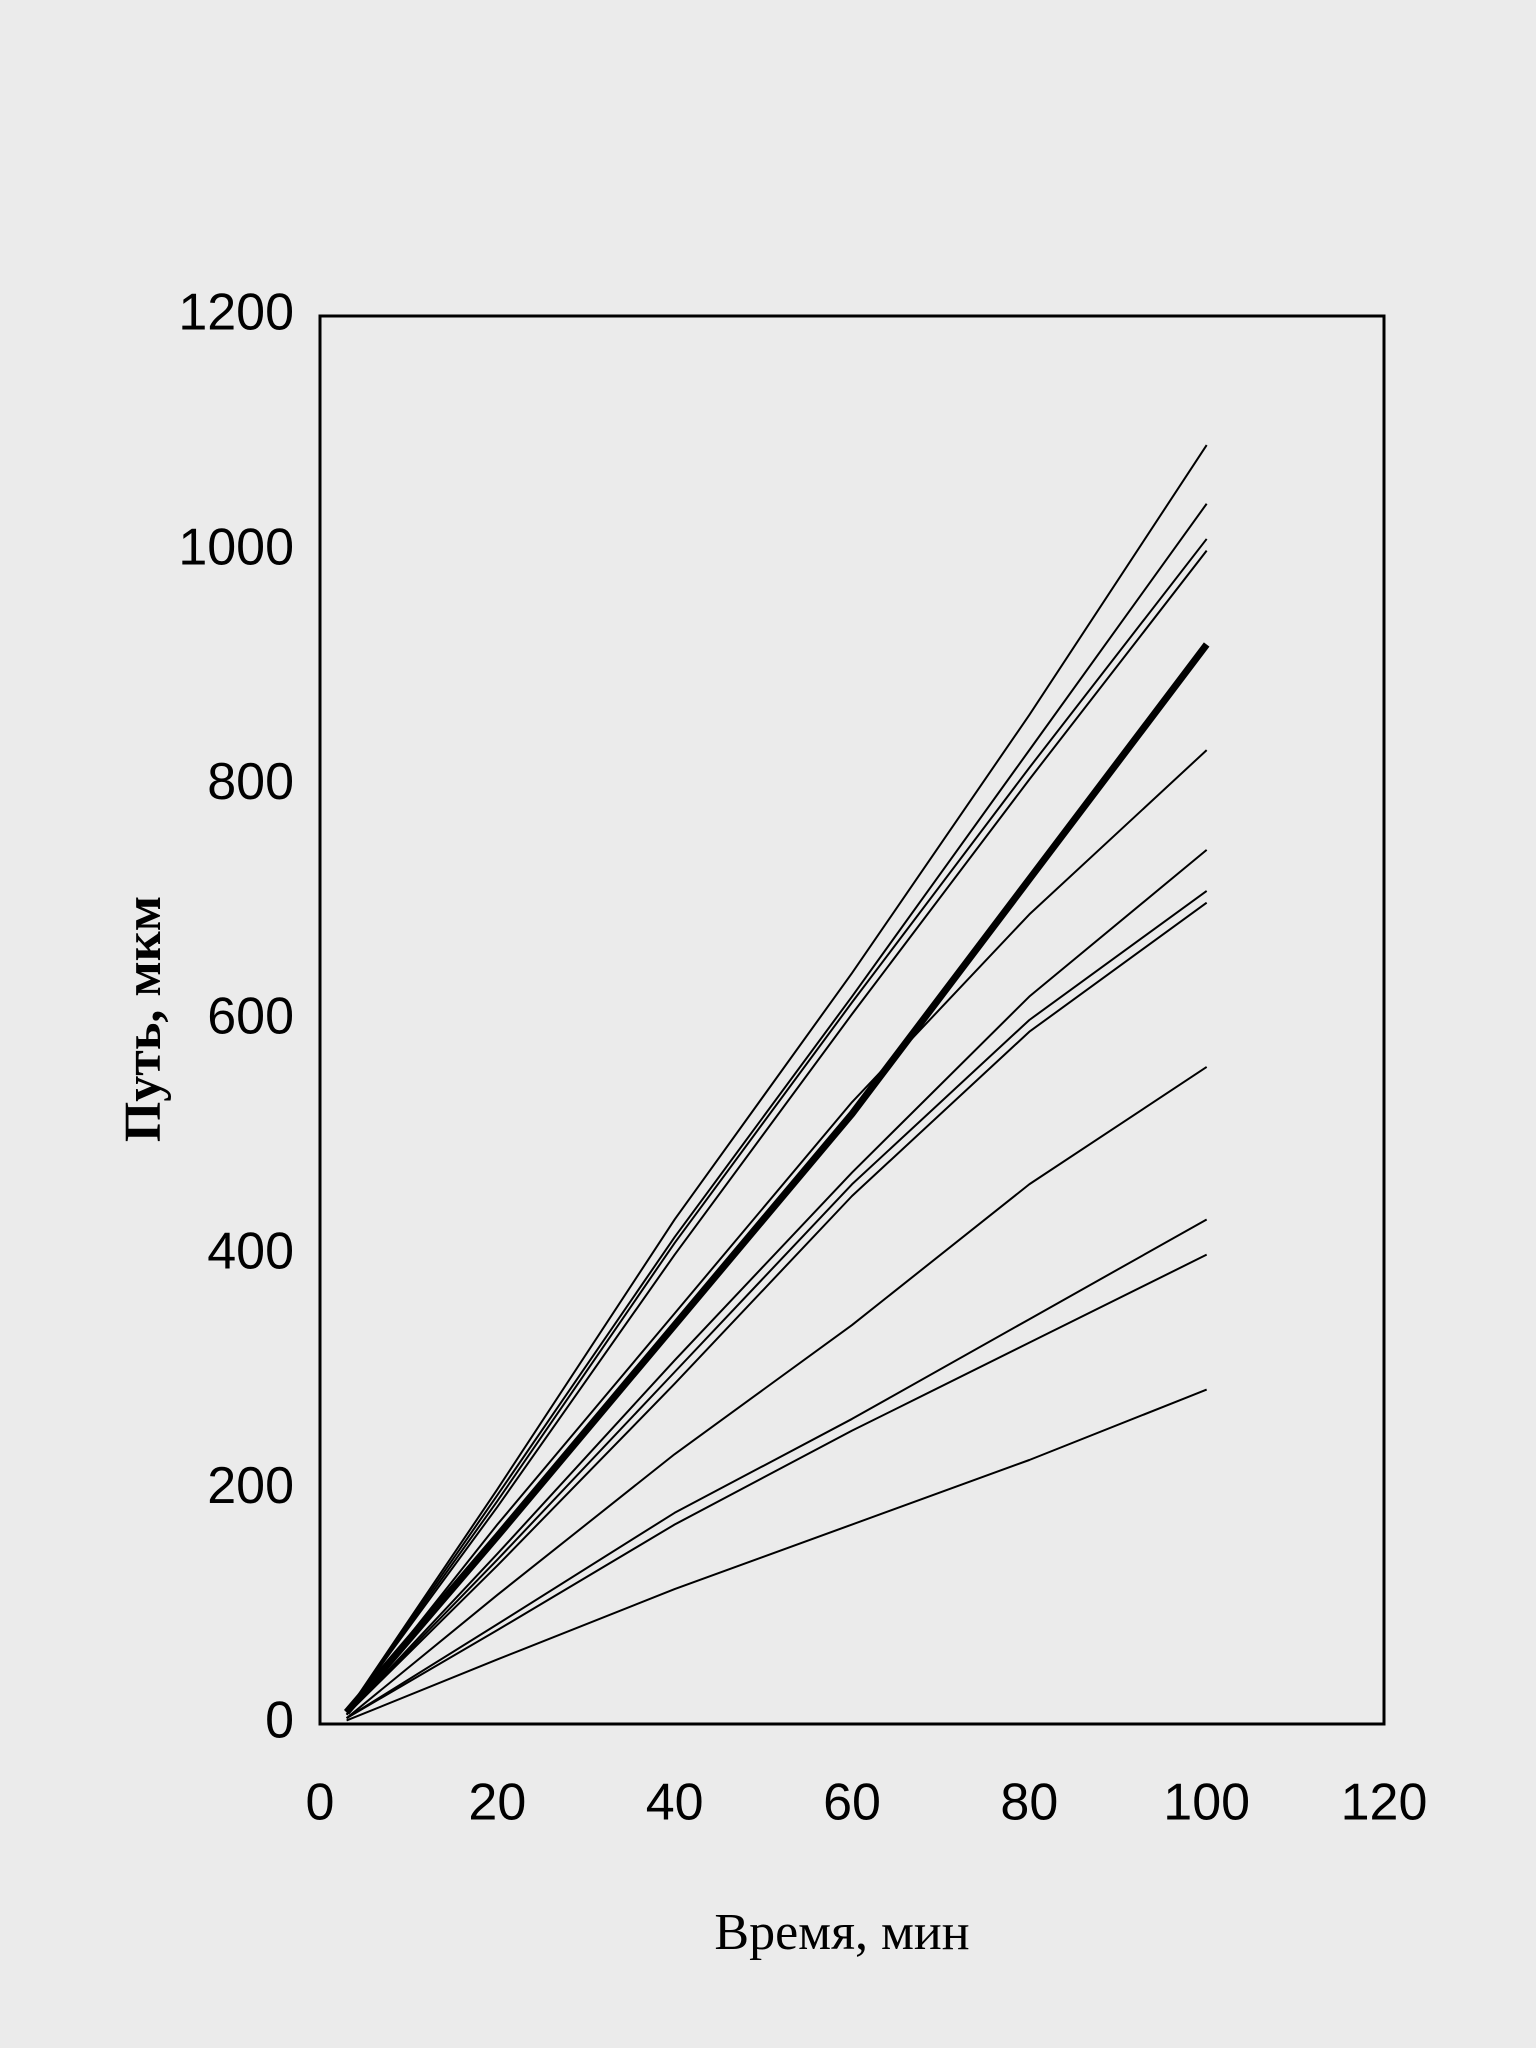 This screenshot has width=1536, height=2048. What do you see at coordinates (250, 1486) in the screenshot?
I see `y-tick-label: 200` at bounding box center [250, 1486].